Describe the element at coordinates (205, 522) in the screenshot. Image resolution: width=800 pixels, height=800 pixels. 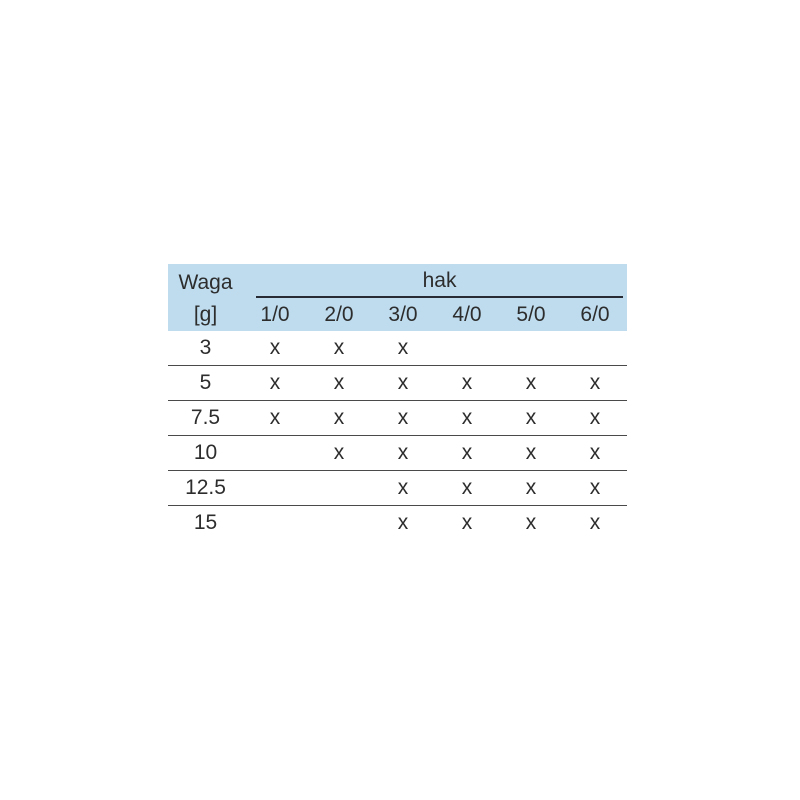
I see `weight-cell: 15` at that location.